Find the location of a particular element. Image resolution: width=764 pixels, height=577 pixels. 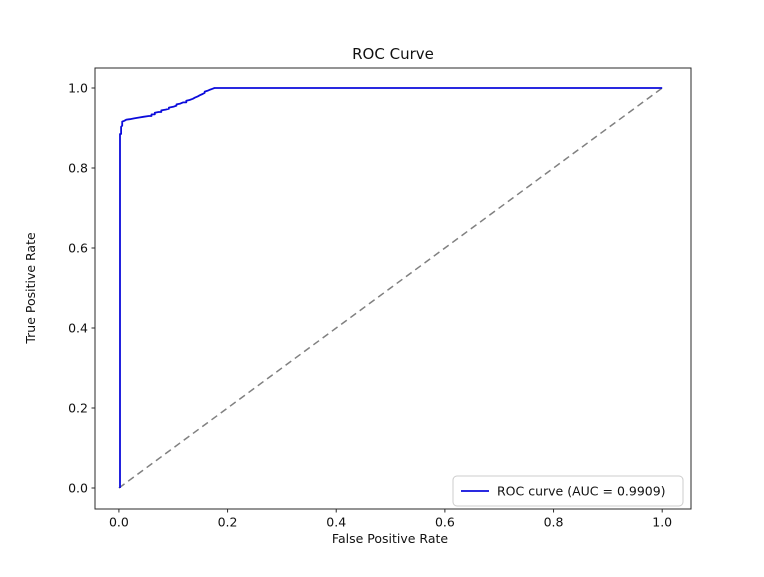

y-tick-label: 0.8 is located at coordinates (78, 168).